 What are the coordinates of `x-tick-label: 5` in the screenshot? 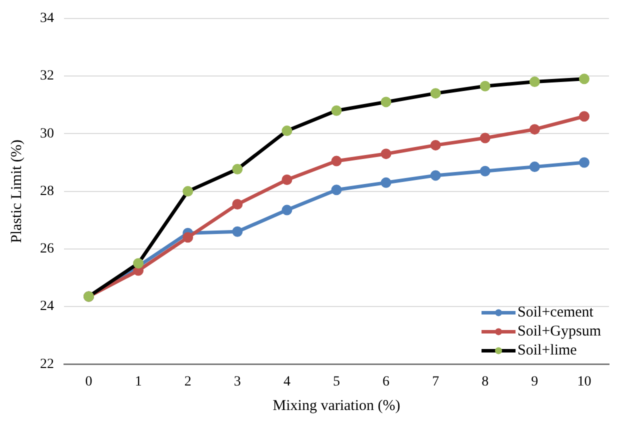 It's located at (336, 382).